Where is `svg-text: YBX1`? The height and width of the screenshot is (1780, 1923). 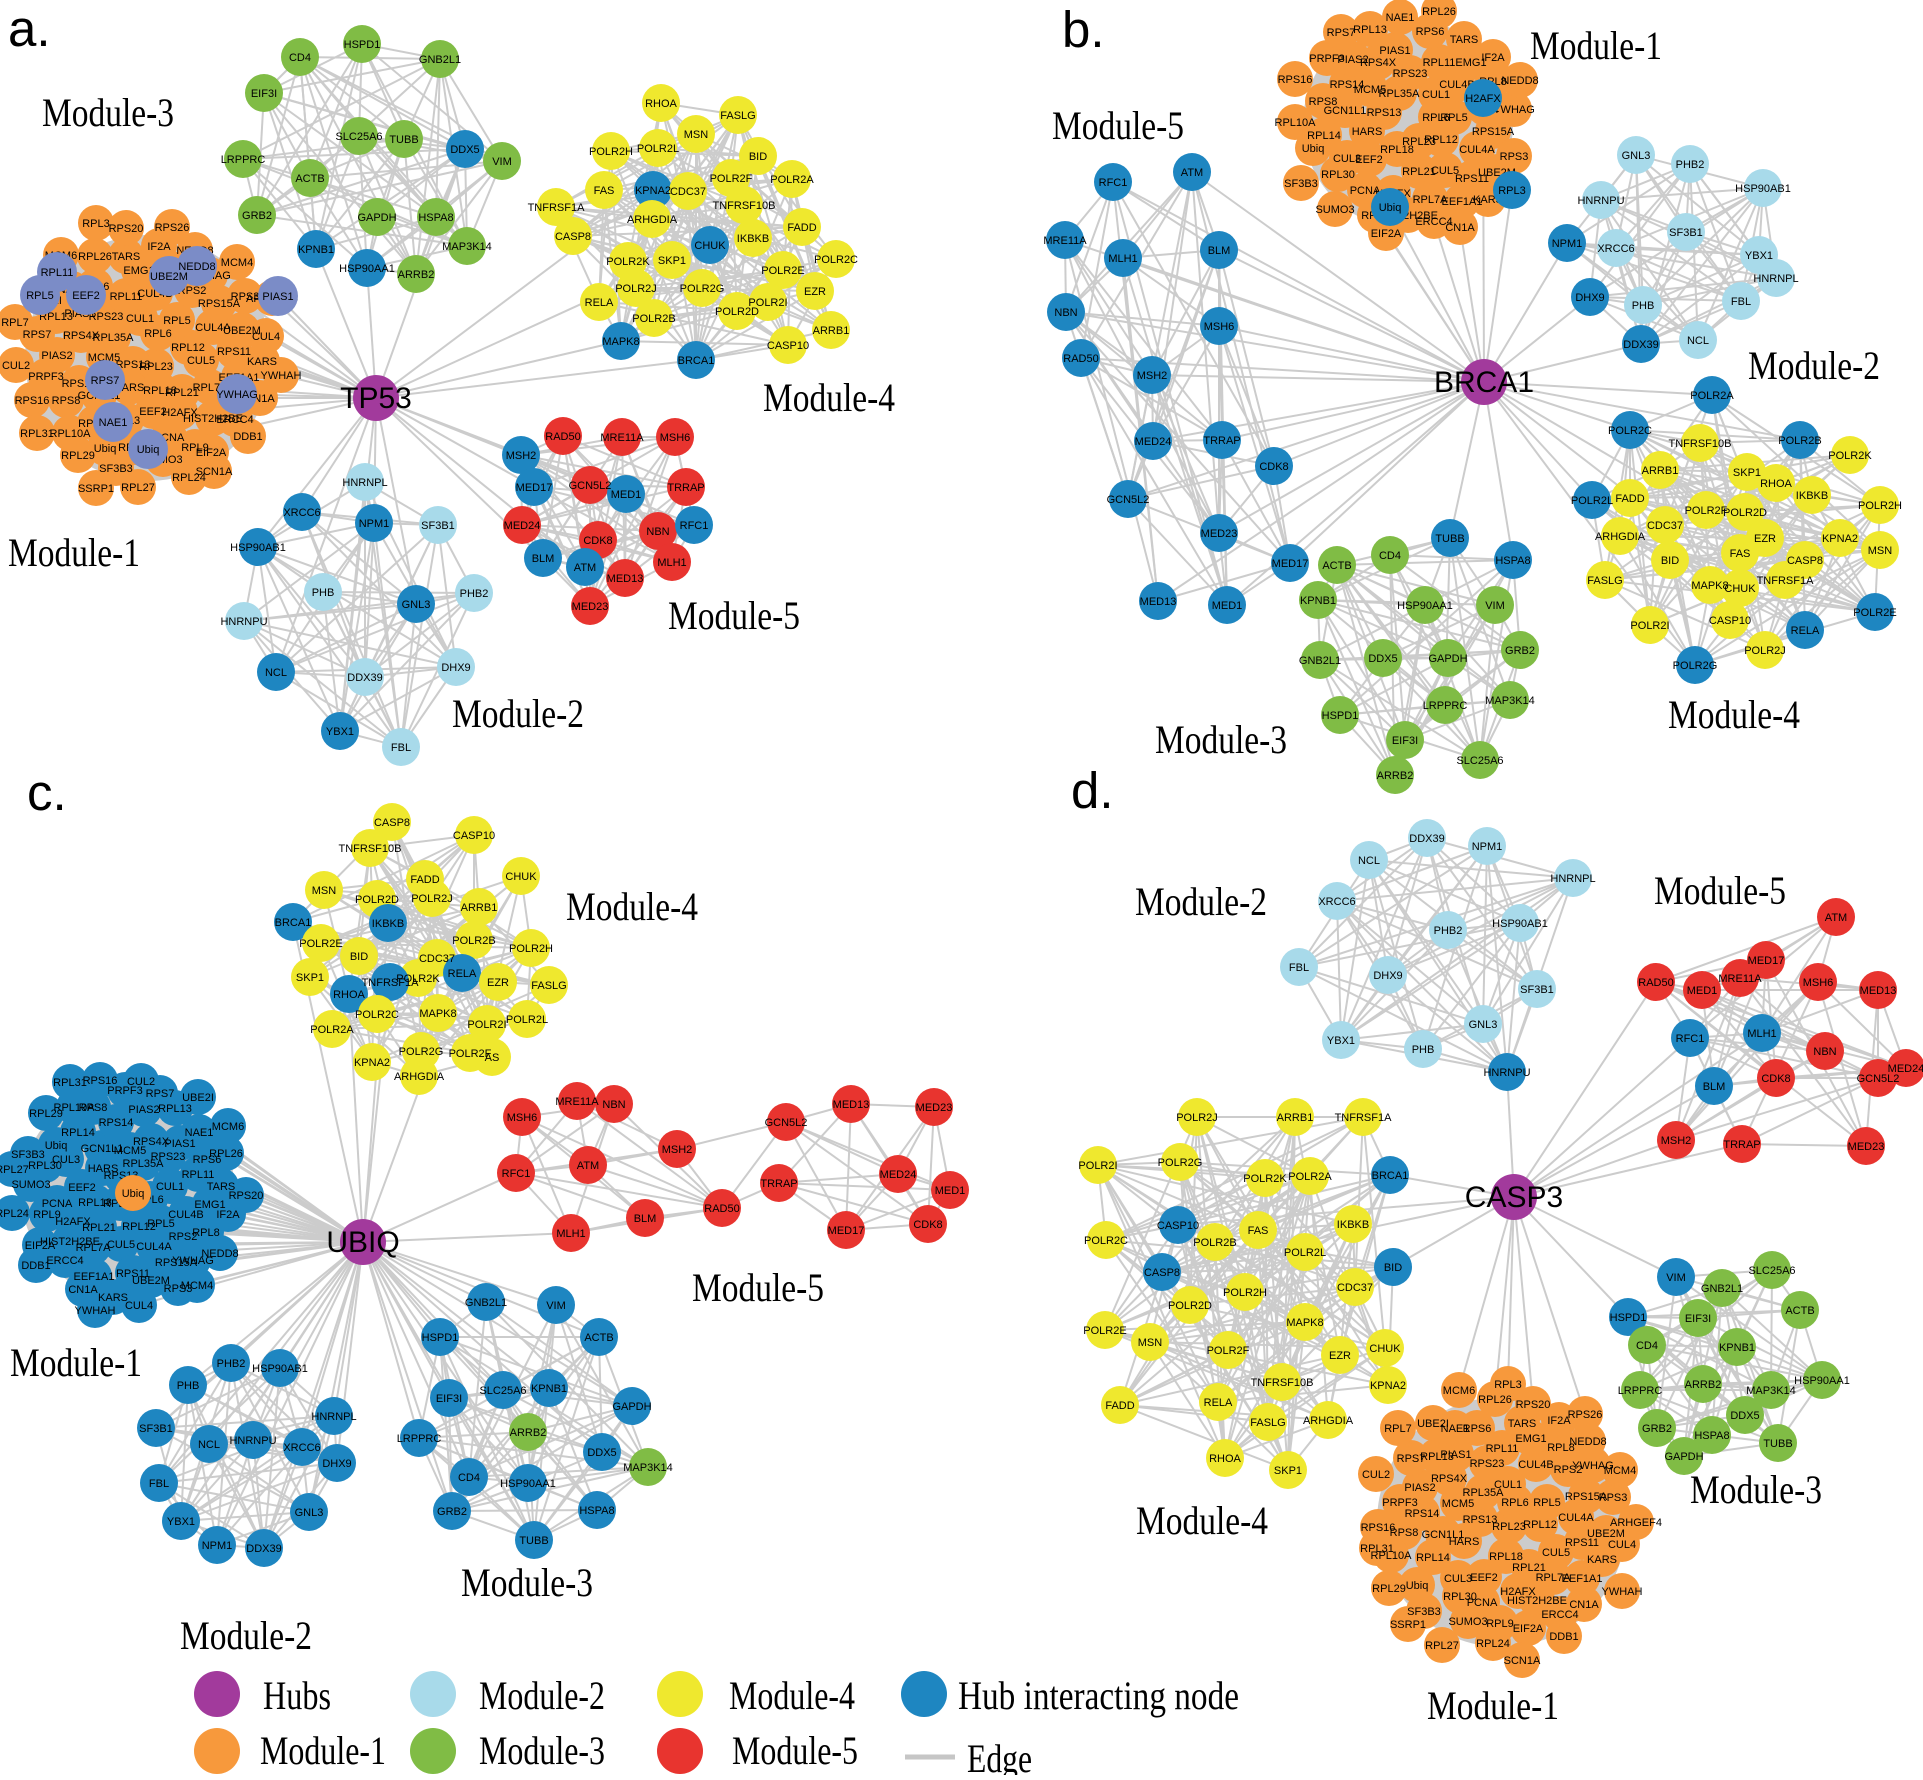 svg-text: YBX1 is located at coordinates (340, 732).